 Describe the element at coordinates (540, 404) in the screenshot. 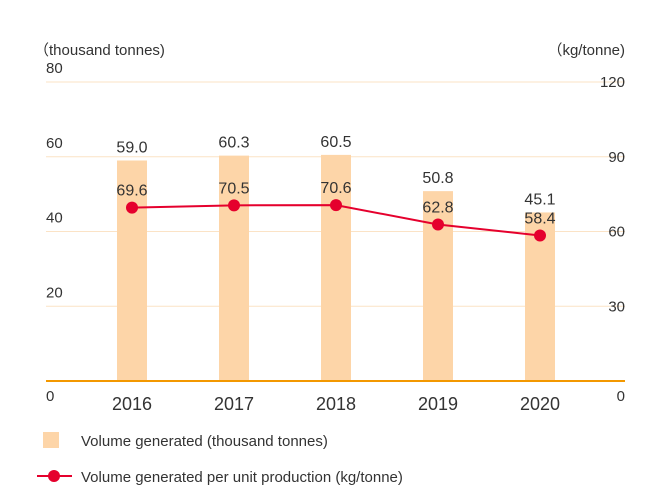

I see `x-tick-label: 2020` at that location.